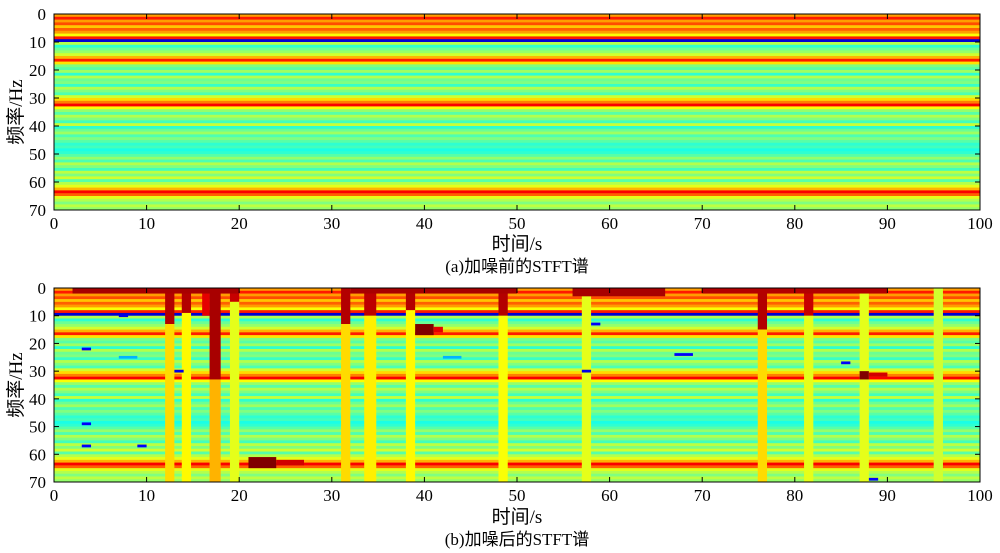 Image resolution: width=1000 pixels, height=553 pixels. What do you see at coordinates (156, 291) in the screenshot?
I see `heatmap-feature-hbar` at bounding box center [156, 291].